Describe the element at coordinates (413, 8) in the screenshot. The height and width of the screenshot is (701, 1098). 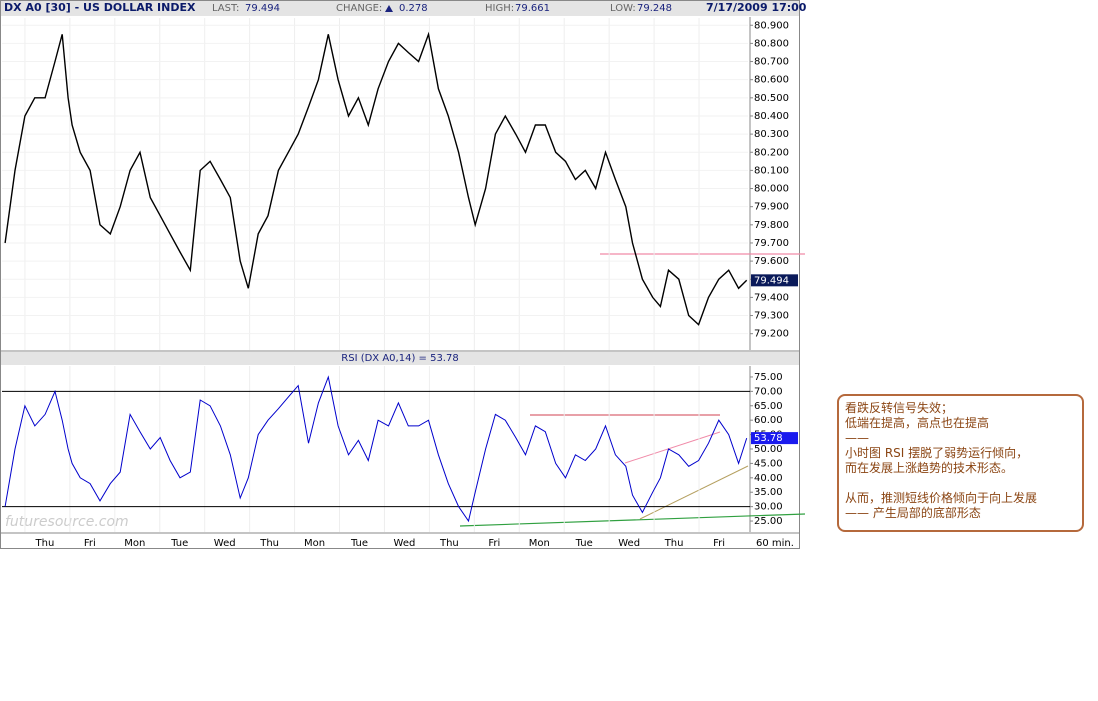
I see `change-value: 0.278` at that location.